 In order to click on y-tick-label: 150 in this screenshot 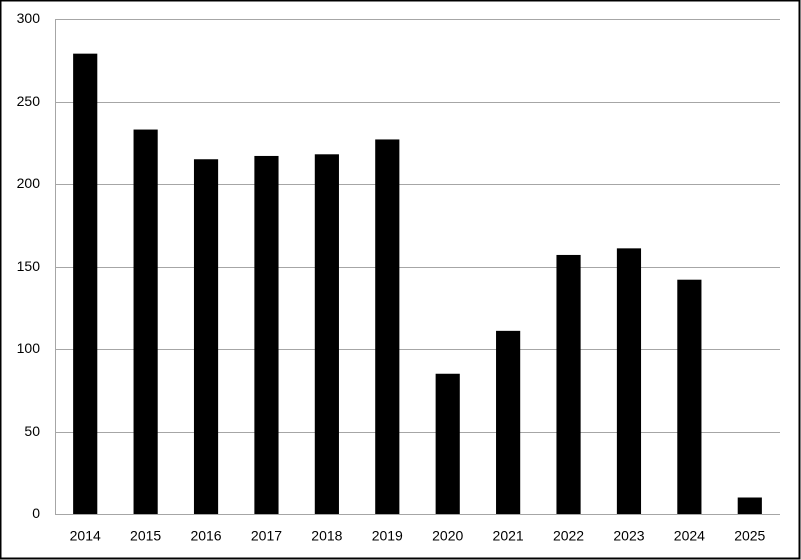, I will do `click(29, 266)`.